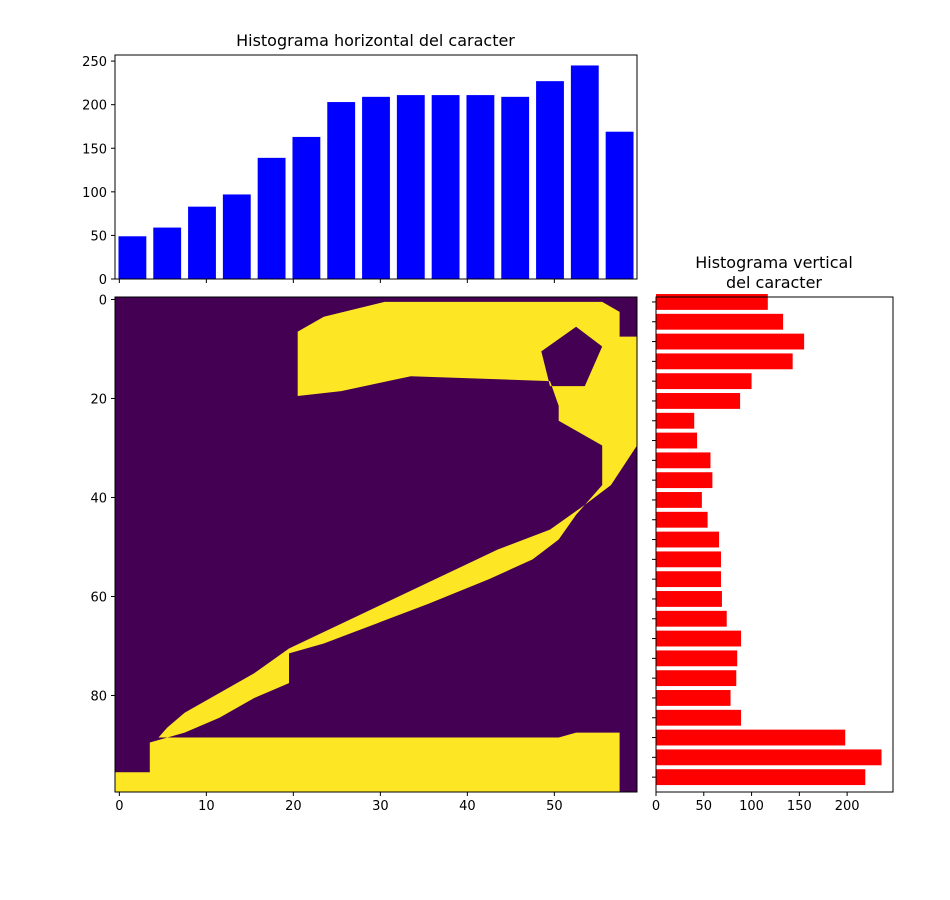 The width and height of the screenshot is (950, 900). Describe the element at coordinates (94, 106) in the screenshot. I see `y-tick-label: 200` at that location.